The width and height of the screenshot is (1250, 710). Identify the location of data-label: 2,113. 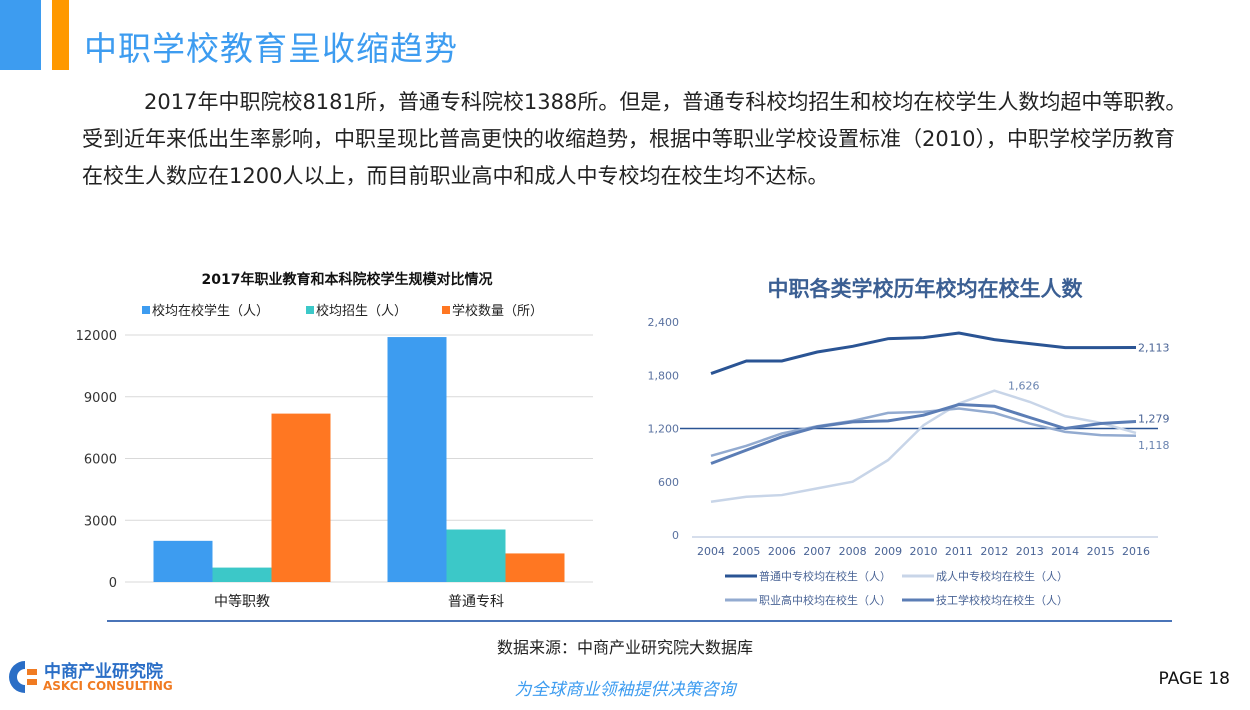
(1154, 347).